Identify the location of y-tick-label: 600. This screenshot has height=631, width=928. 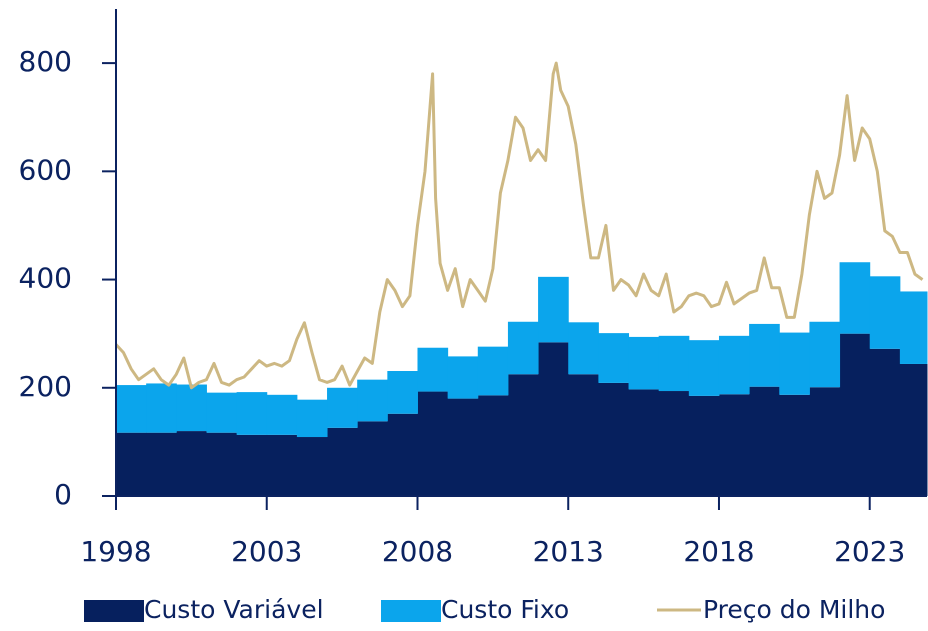
(45, 169).